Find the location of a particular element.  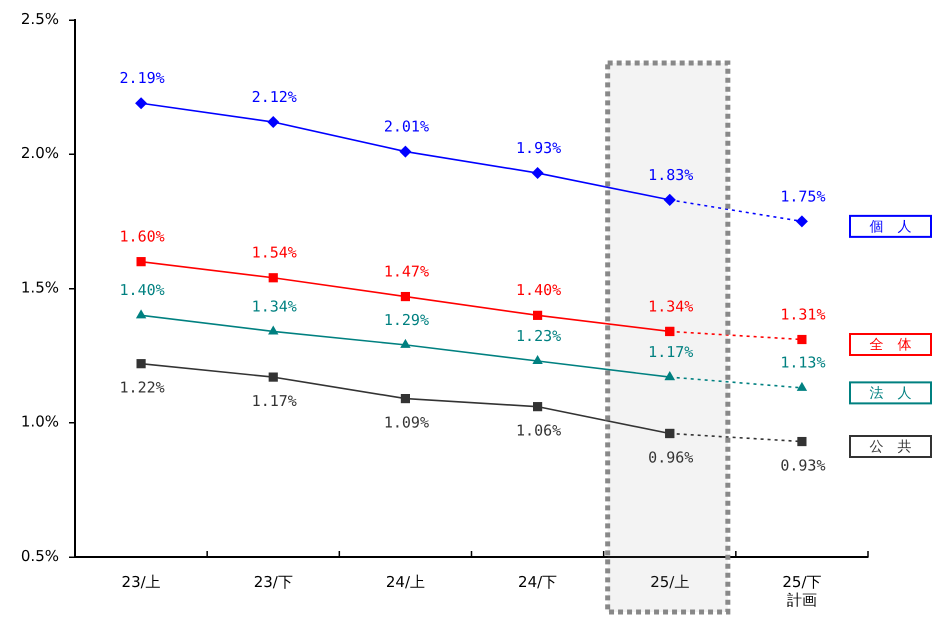

text: 全 体 is located at coordinates (891, 345).